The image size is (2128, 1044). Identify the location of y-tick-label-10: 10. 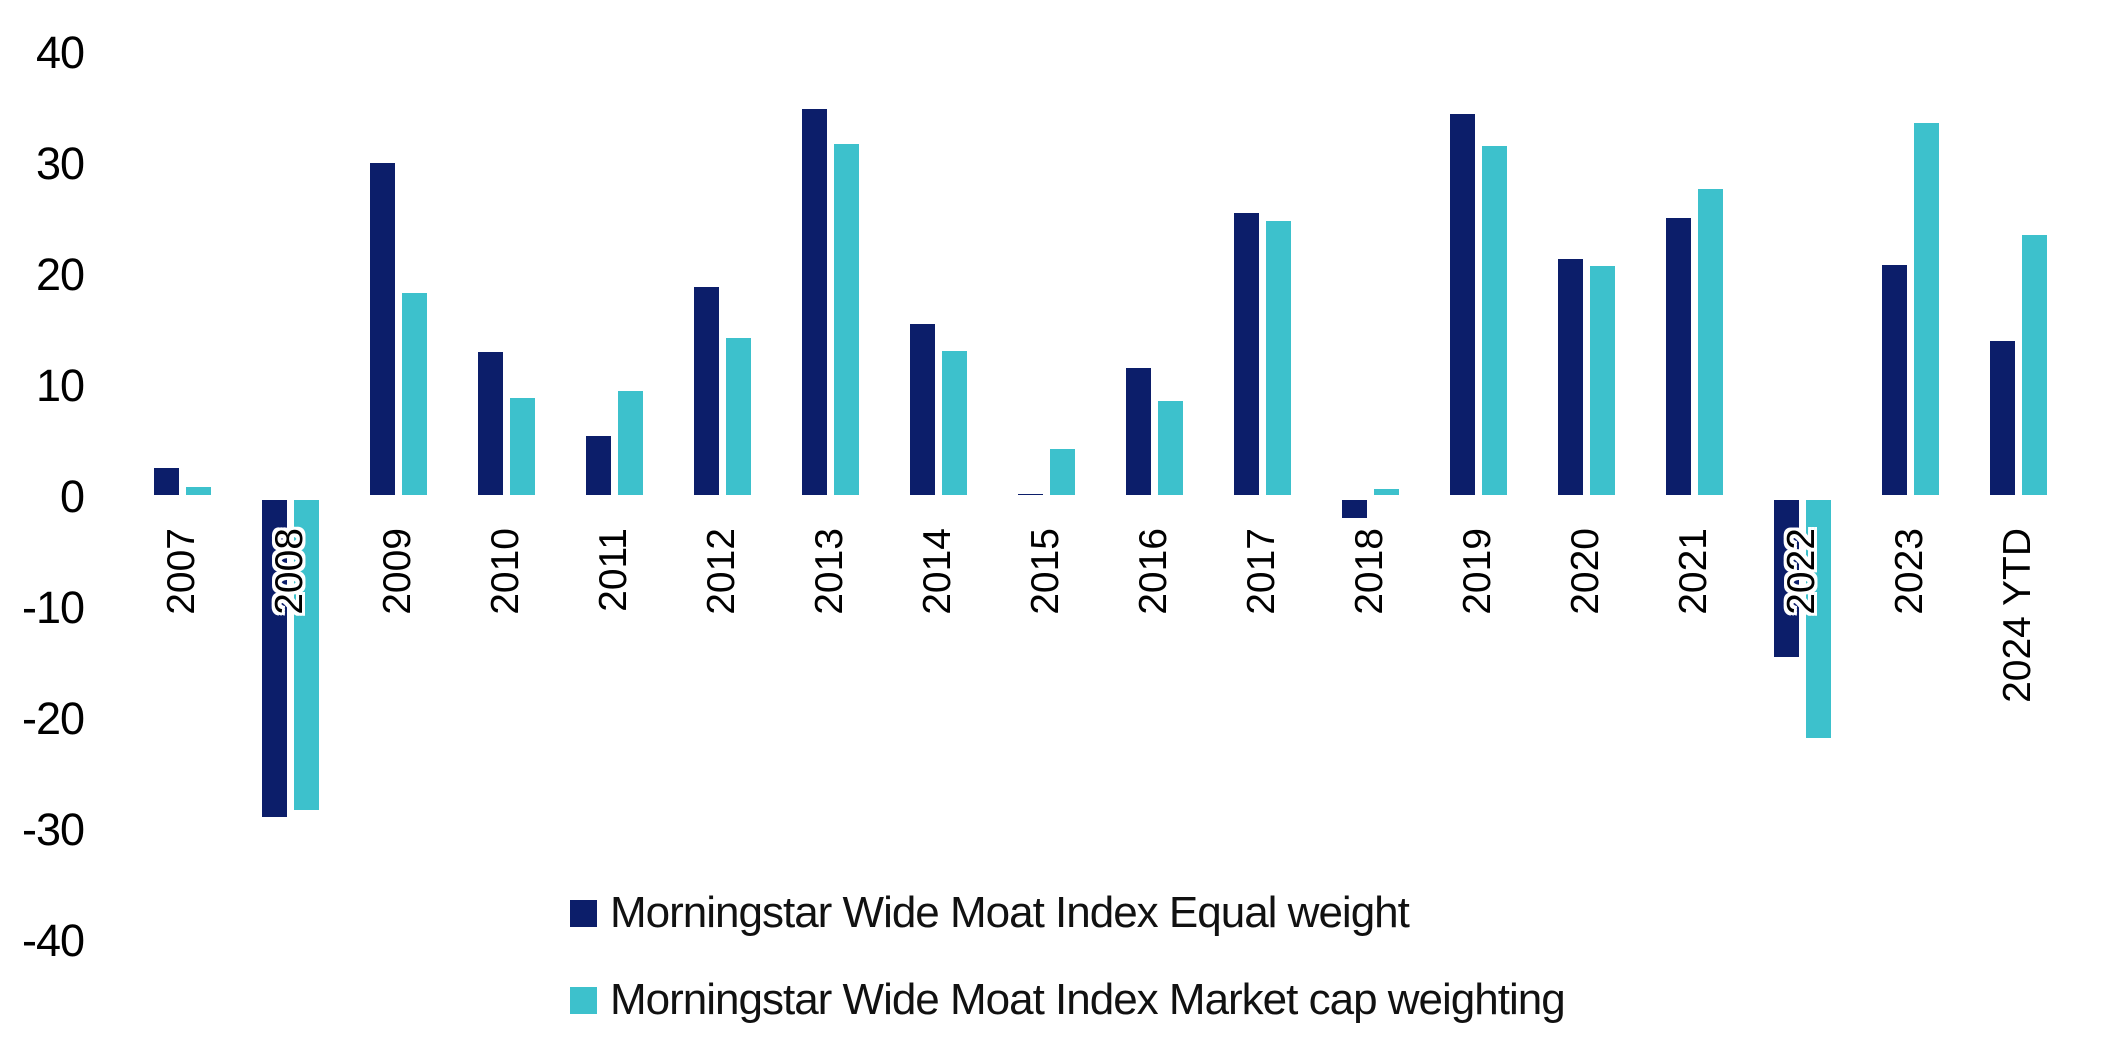
(60, 385).